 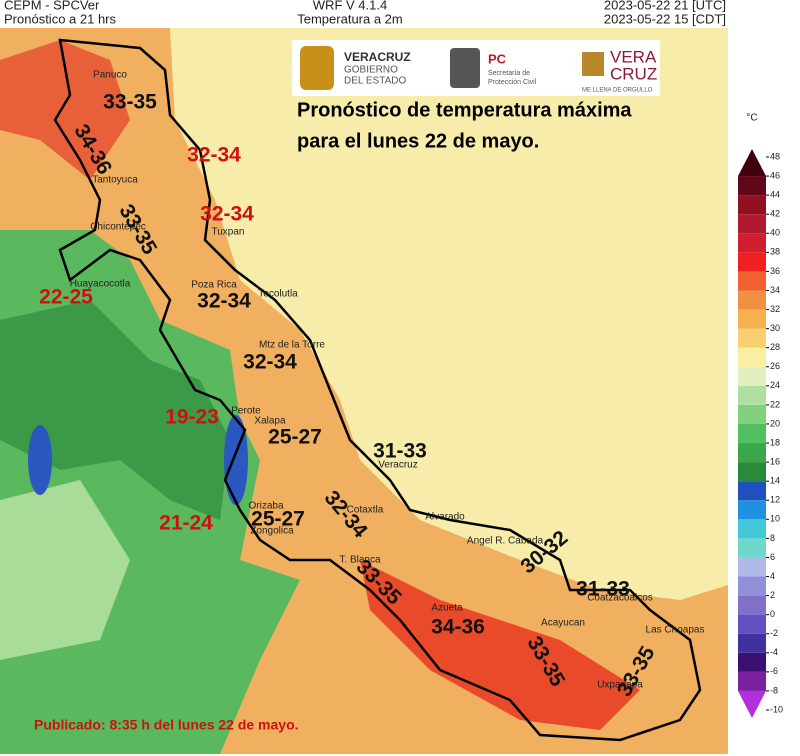 I want to click on place-label: T. Blanca, so click(x=360, y=560).